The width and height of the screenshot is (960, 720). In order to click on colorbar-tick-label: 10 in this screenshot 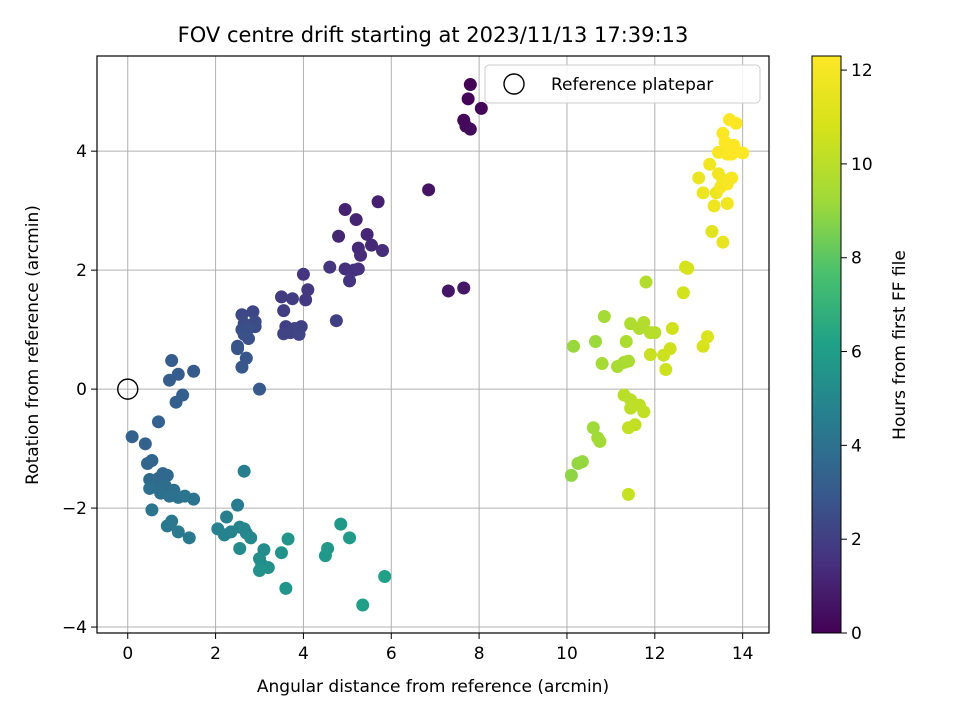, I will do `click(862, 165)`.